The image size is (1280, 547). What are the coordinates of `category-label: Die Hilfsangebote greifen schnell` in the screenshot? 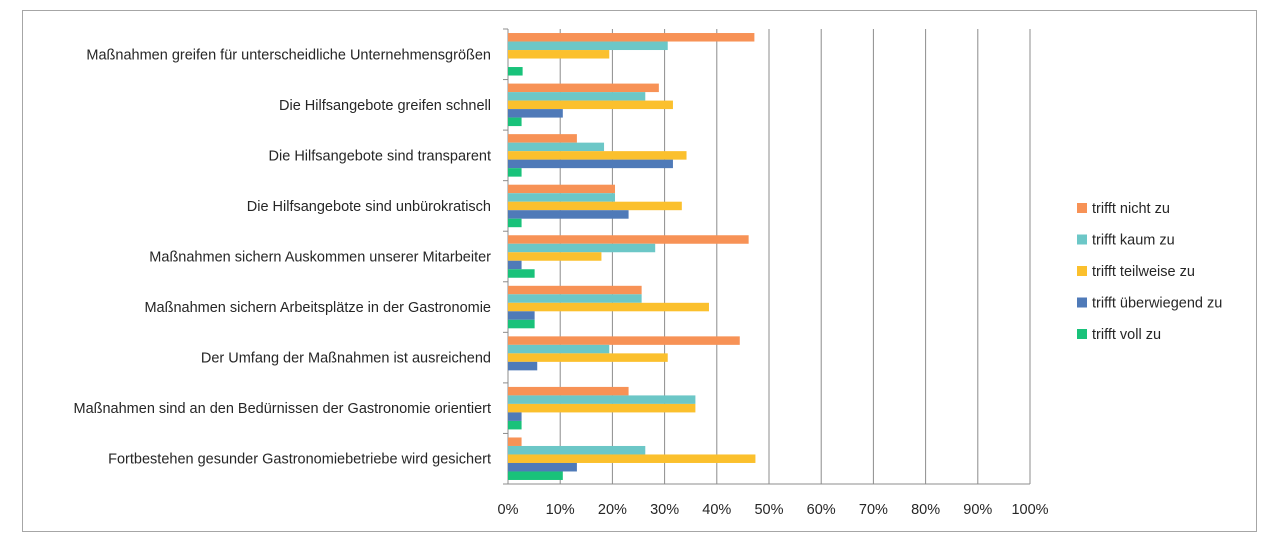 It's located at (385, 106).